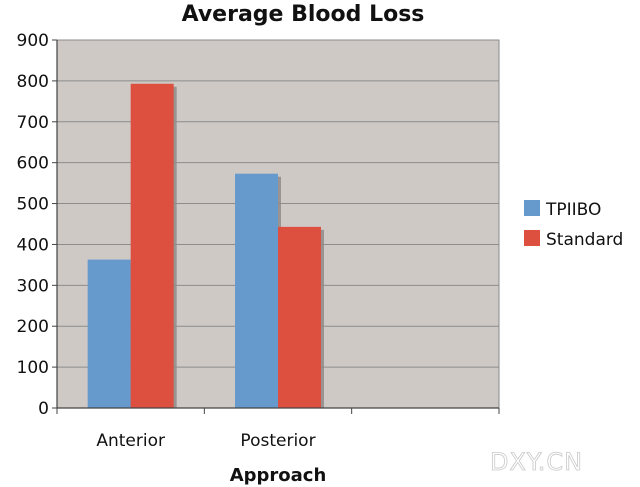 This screenshot has width=640, height=487. Describe the element at coordinates (256, 290) in the screenshot. I see `bar-tpiibo-posterior` at that location.